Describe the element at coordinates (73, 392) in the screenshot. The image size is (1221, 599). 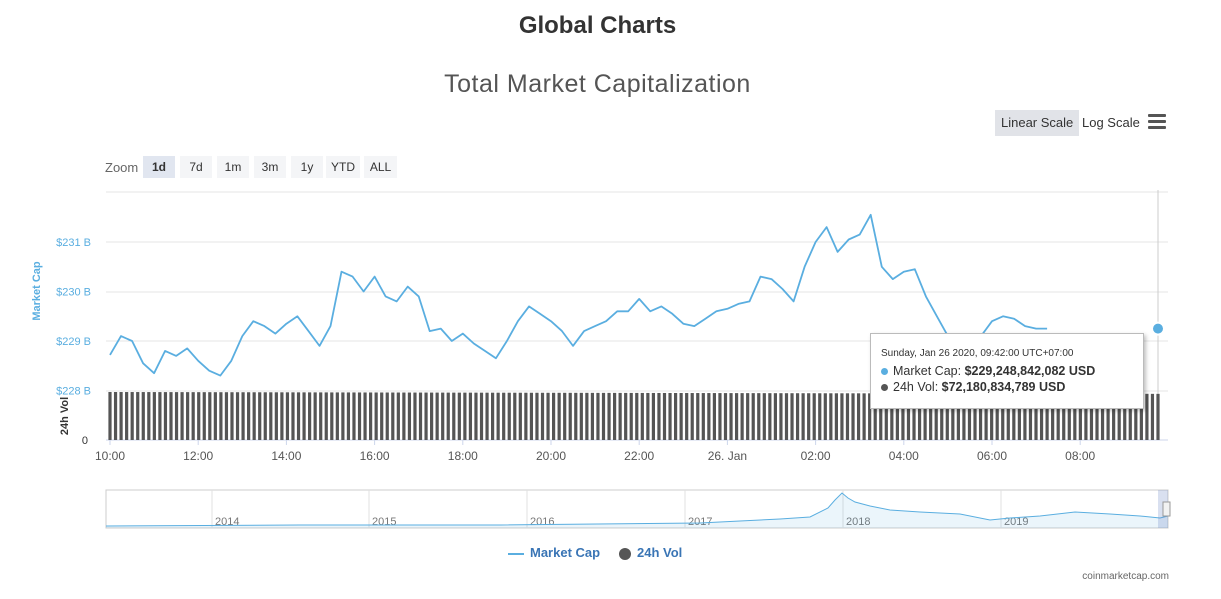
I see `y-tick-label: $228 B` at that location.